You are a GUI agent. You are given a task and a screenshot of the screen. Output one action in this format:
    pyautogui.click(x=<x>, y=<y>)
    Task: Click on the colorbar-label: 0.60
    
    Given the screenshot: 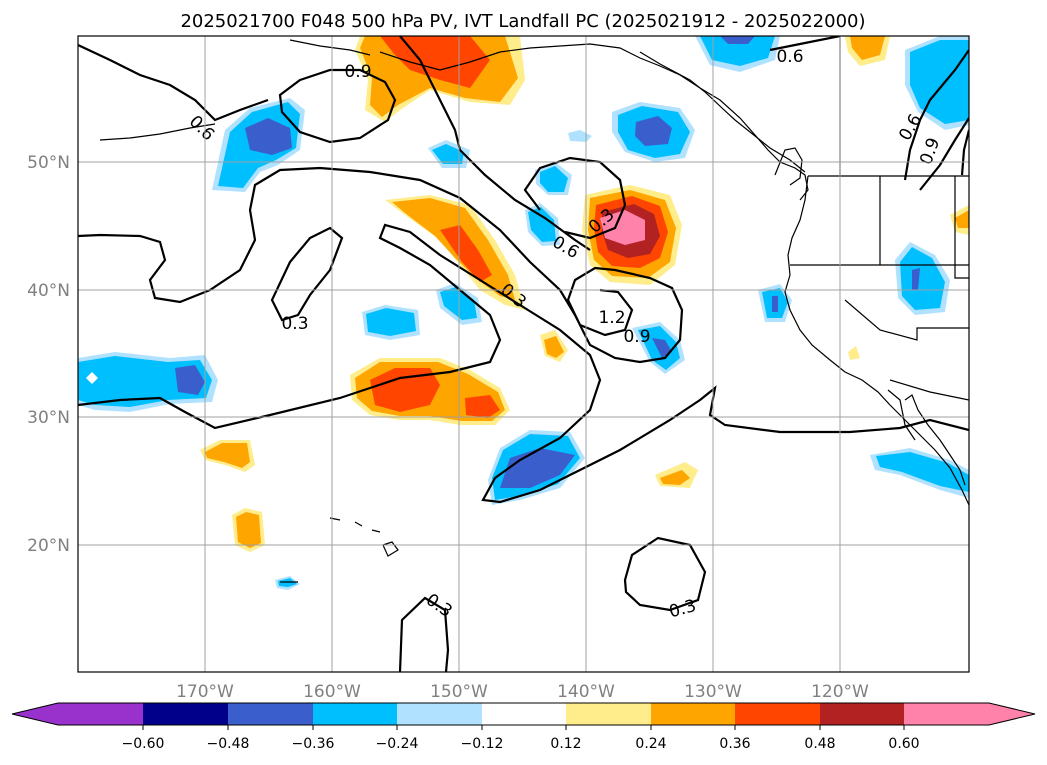 What is the action you would take?
    pyautogui.click(x=903, y=744)
    